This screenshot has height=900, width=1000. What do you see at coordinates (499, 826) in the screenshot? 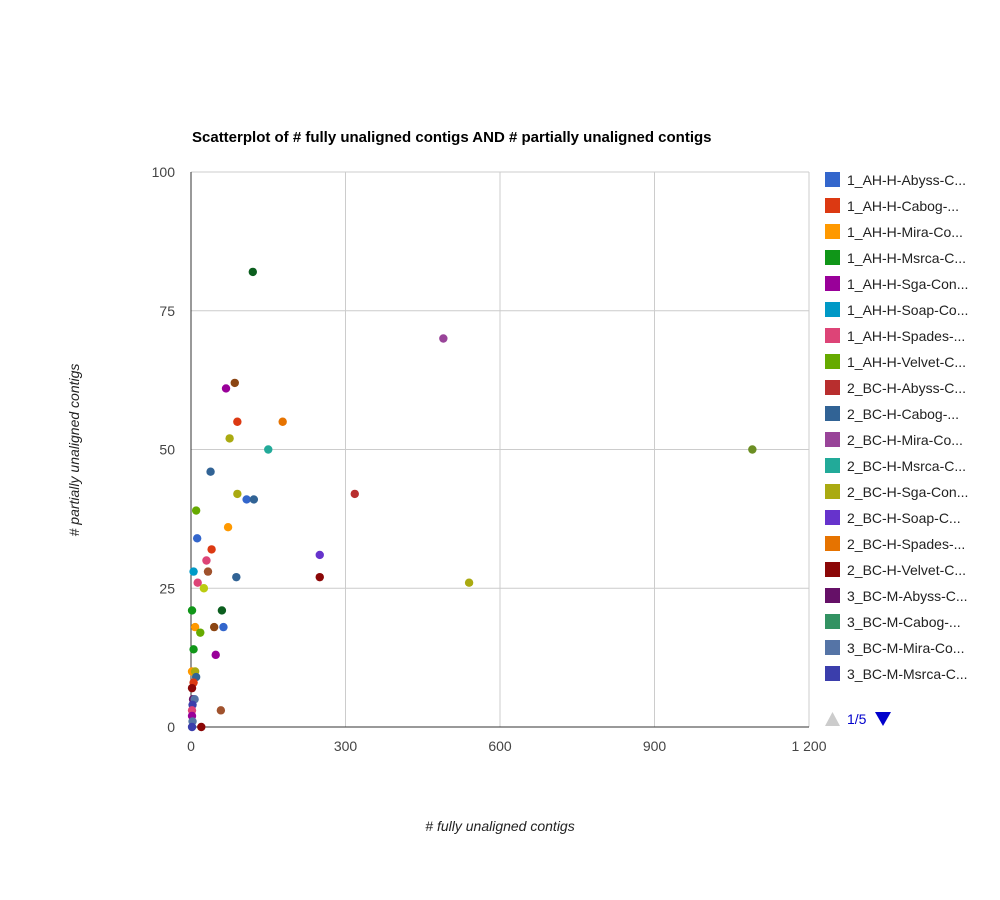
I see `x-axis-title: # fully unaligned contigs` at bounding box center [499, 826].